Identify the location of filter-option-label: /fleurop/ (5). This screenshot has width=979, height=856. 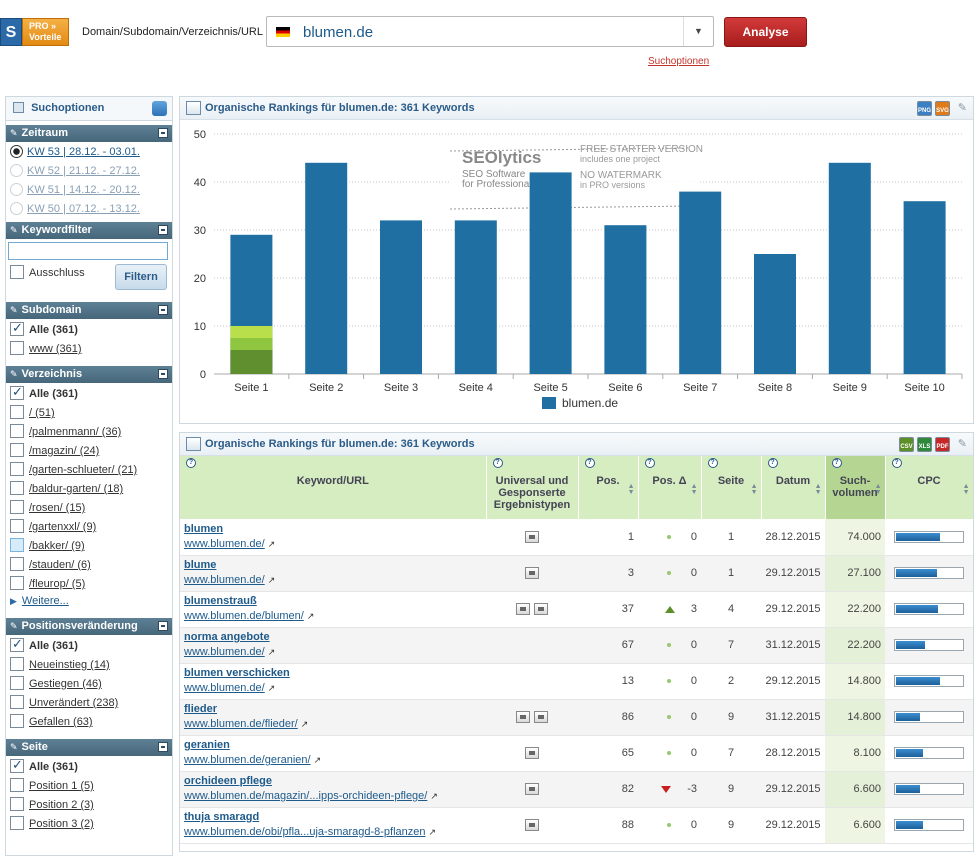
(57, 584).